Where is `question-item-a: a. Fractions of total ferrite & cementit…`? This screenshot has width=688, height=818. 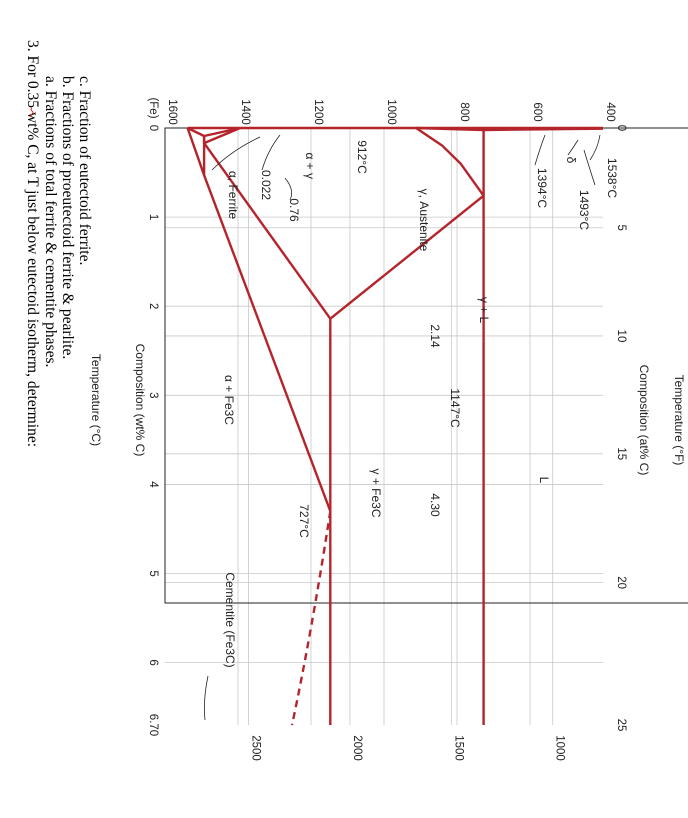
question-item-a: a. Fractions of total ferrite & cementit… is located at coordinates (50, 221).